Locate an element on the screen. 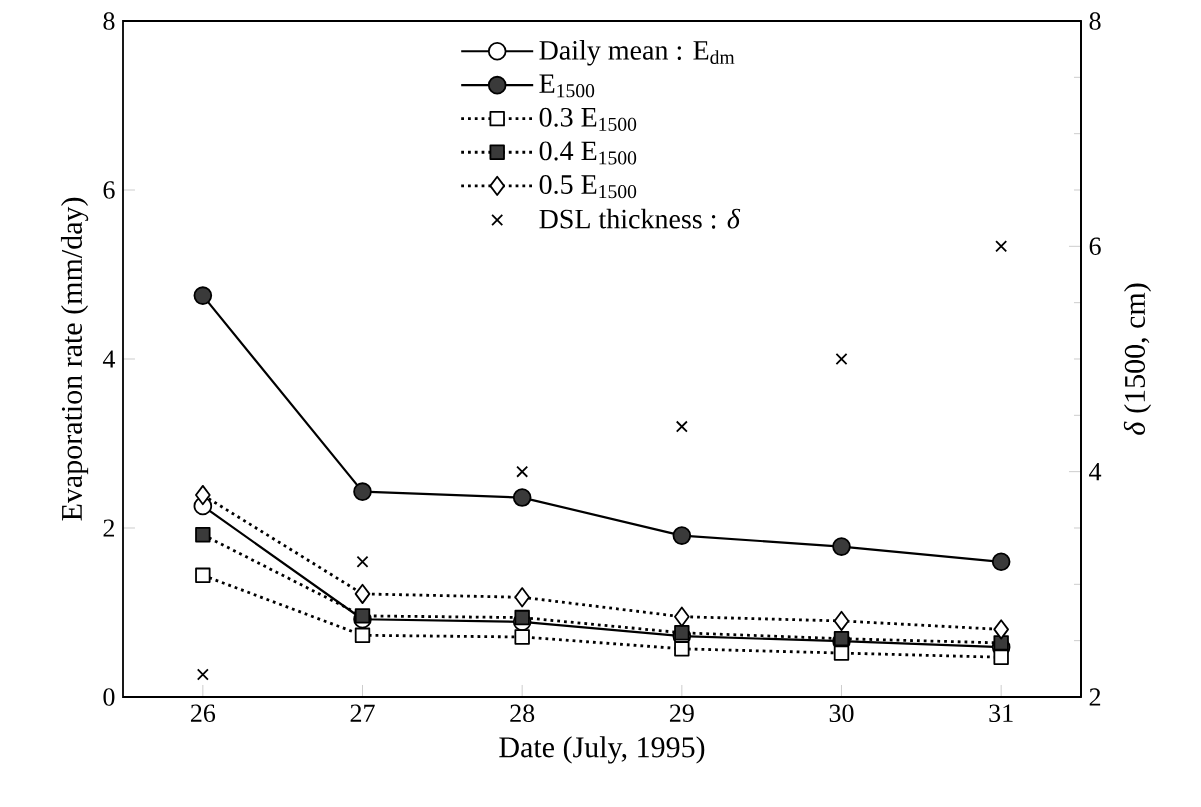  x-axis-title: Date (July, 1995) is located at coordinates (602, 750).